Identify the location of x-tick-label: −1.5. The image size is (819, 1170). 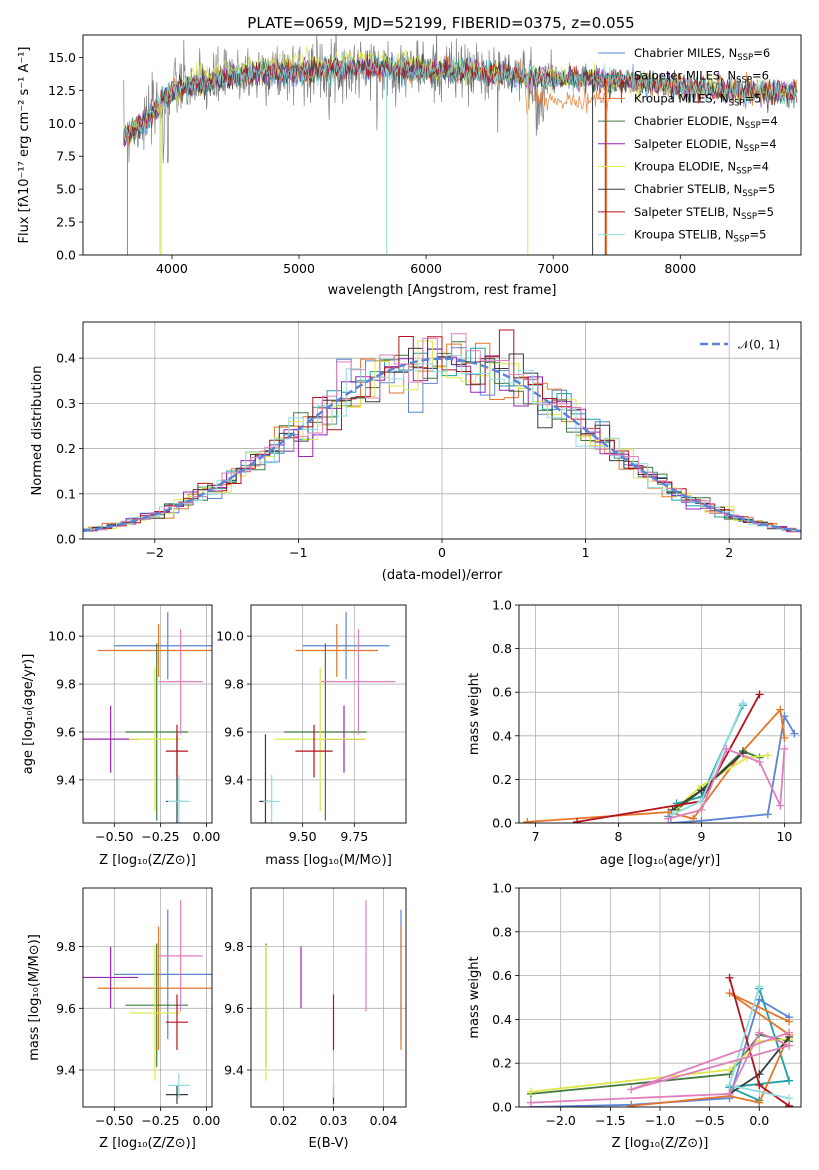
(610, 1120).